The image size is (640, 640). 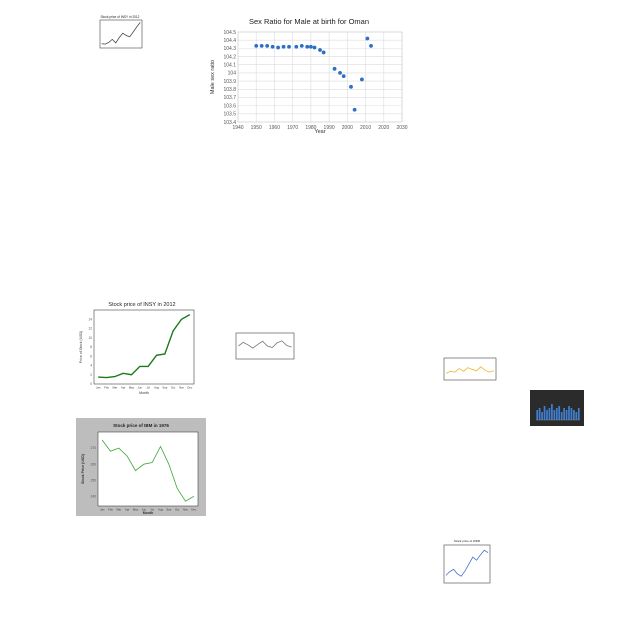 I want to click on y-tick-label: 103.6, so click(x=229, y=106).